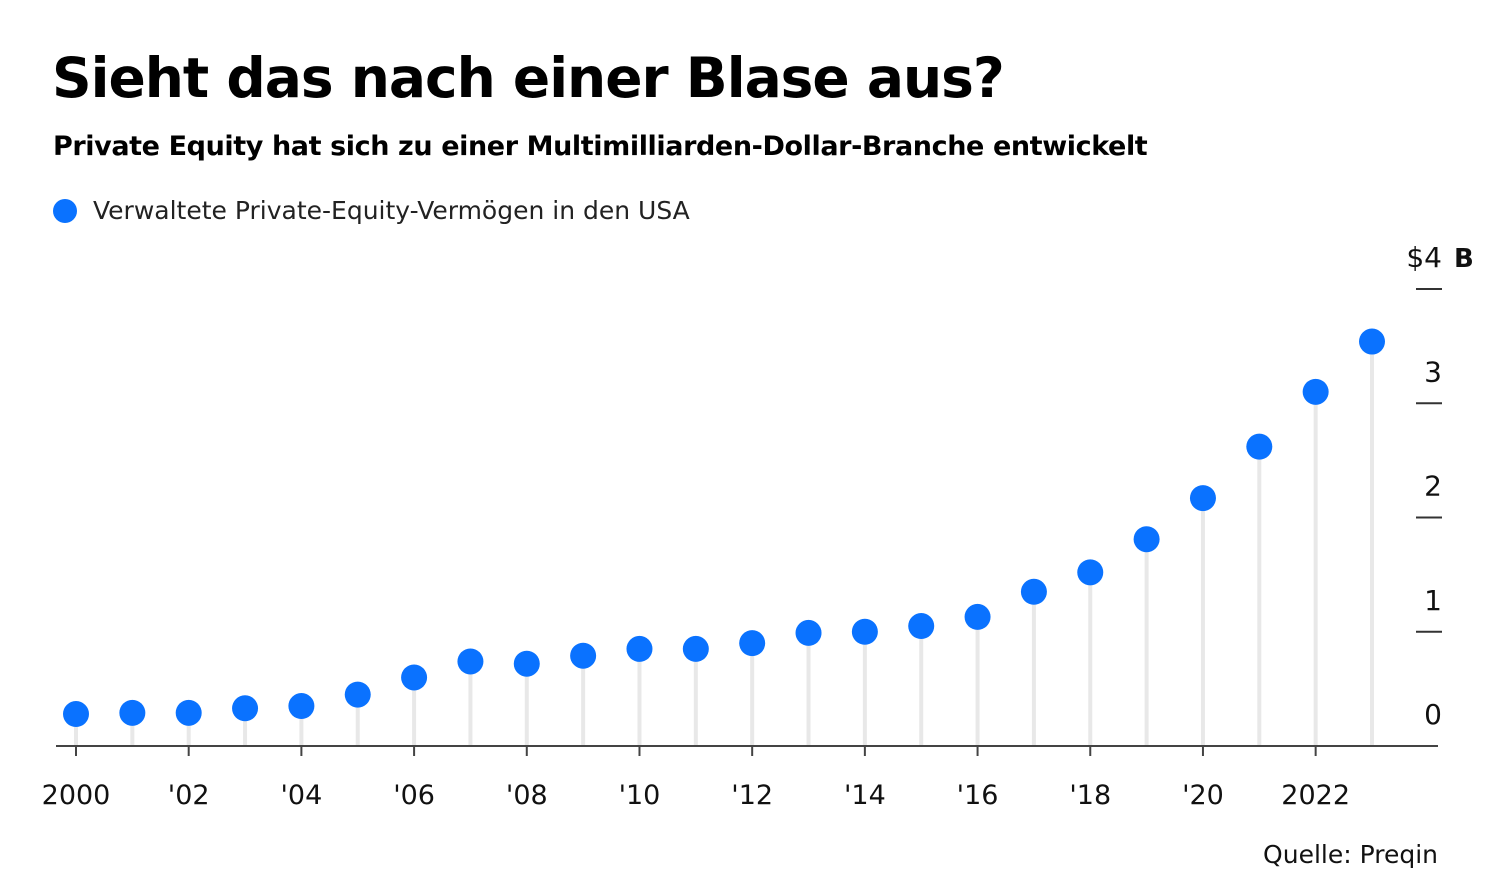 This screenshot has width=1500, height=889. What do you see at coordinates (65, 210) in the screenshot?
I see `legend-marker` at bounding box center [65, 210].